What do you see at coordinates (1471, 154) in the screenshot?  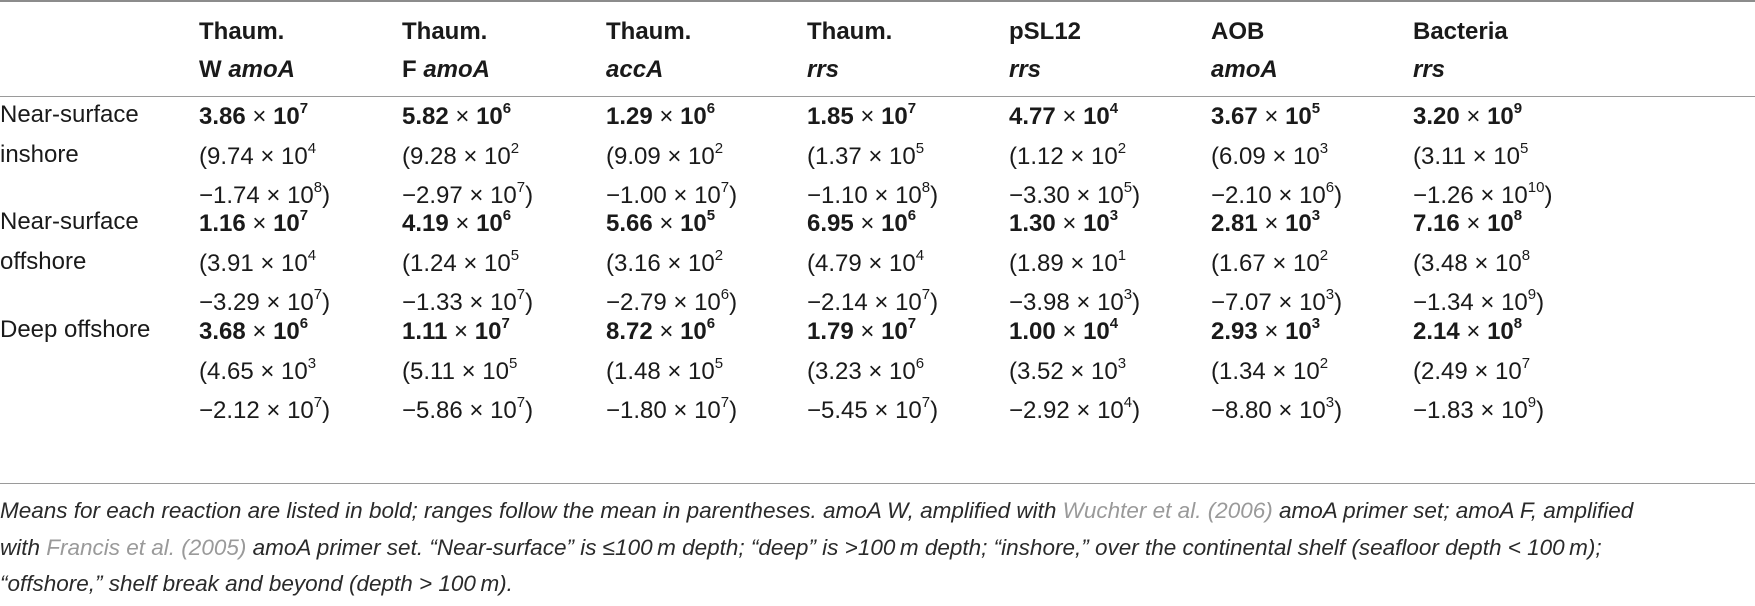 I see `cell-range-low: (3.11 × 10⁵` at bounding box center [1471, 154].